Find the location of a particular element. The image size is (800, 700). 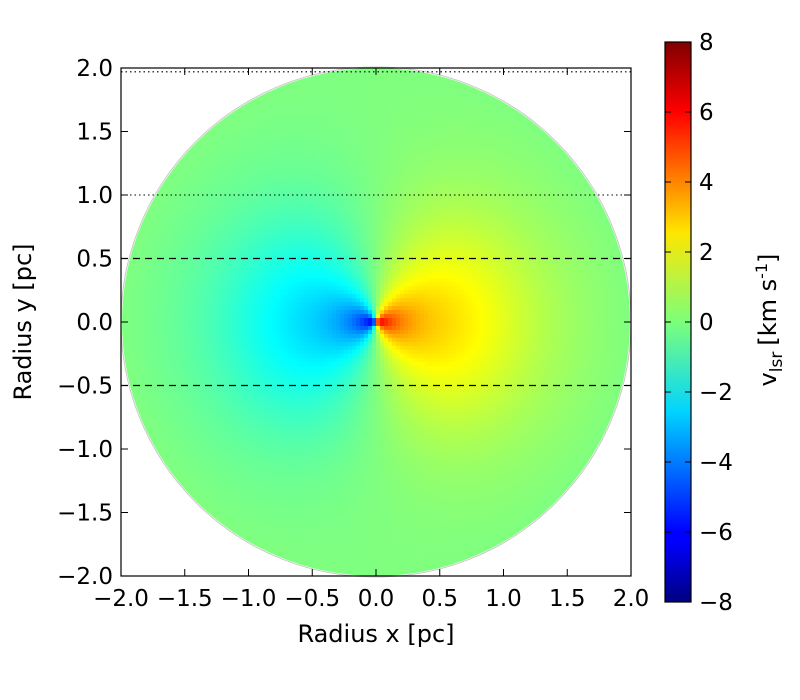

colorbar-tick-label: −8 is located at coordinates (716, 603).